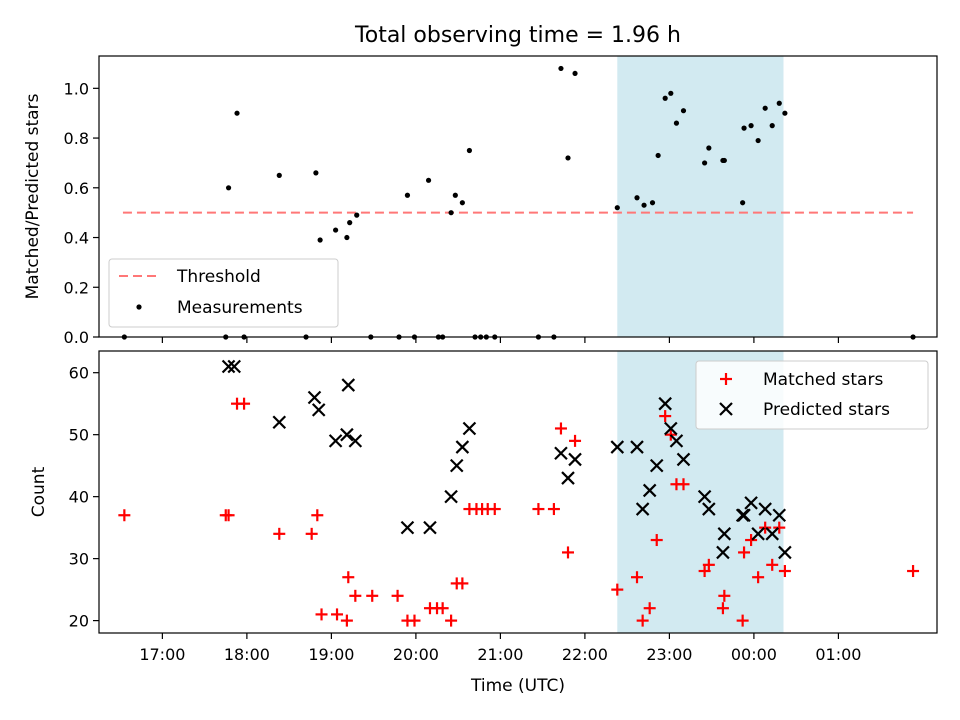 This screenshot has width=960, height=720. I want to click on x-tick-label: 23:00, so click(669, 654).